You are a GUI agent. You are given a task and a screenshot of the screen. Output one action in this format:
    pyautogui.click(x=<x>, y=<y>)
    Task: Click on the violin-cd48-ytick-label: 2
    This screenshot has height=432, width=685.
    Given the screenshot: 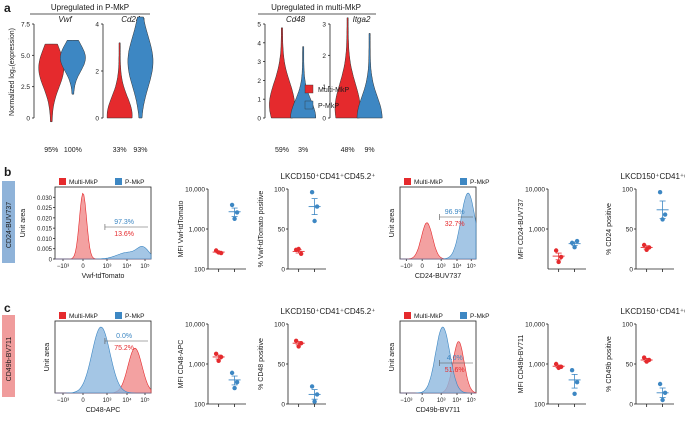 What is the action you would take?
    pyautogui.click(x=259, y=81)
    